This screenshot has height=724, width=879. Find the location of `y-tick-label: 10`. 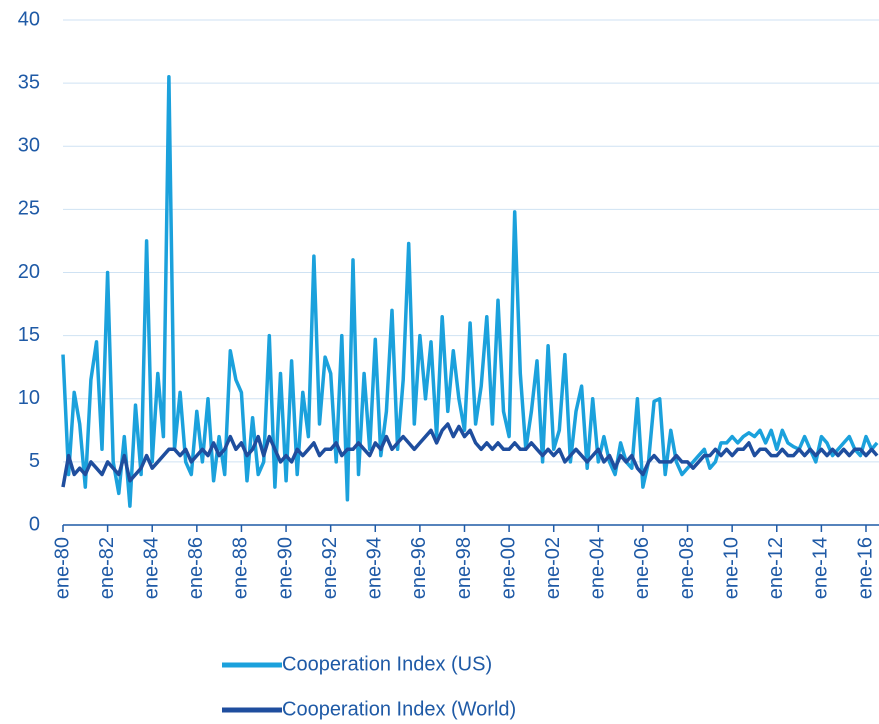

y-tick-label: 10 is located at coordinates (29, 398).